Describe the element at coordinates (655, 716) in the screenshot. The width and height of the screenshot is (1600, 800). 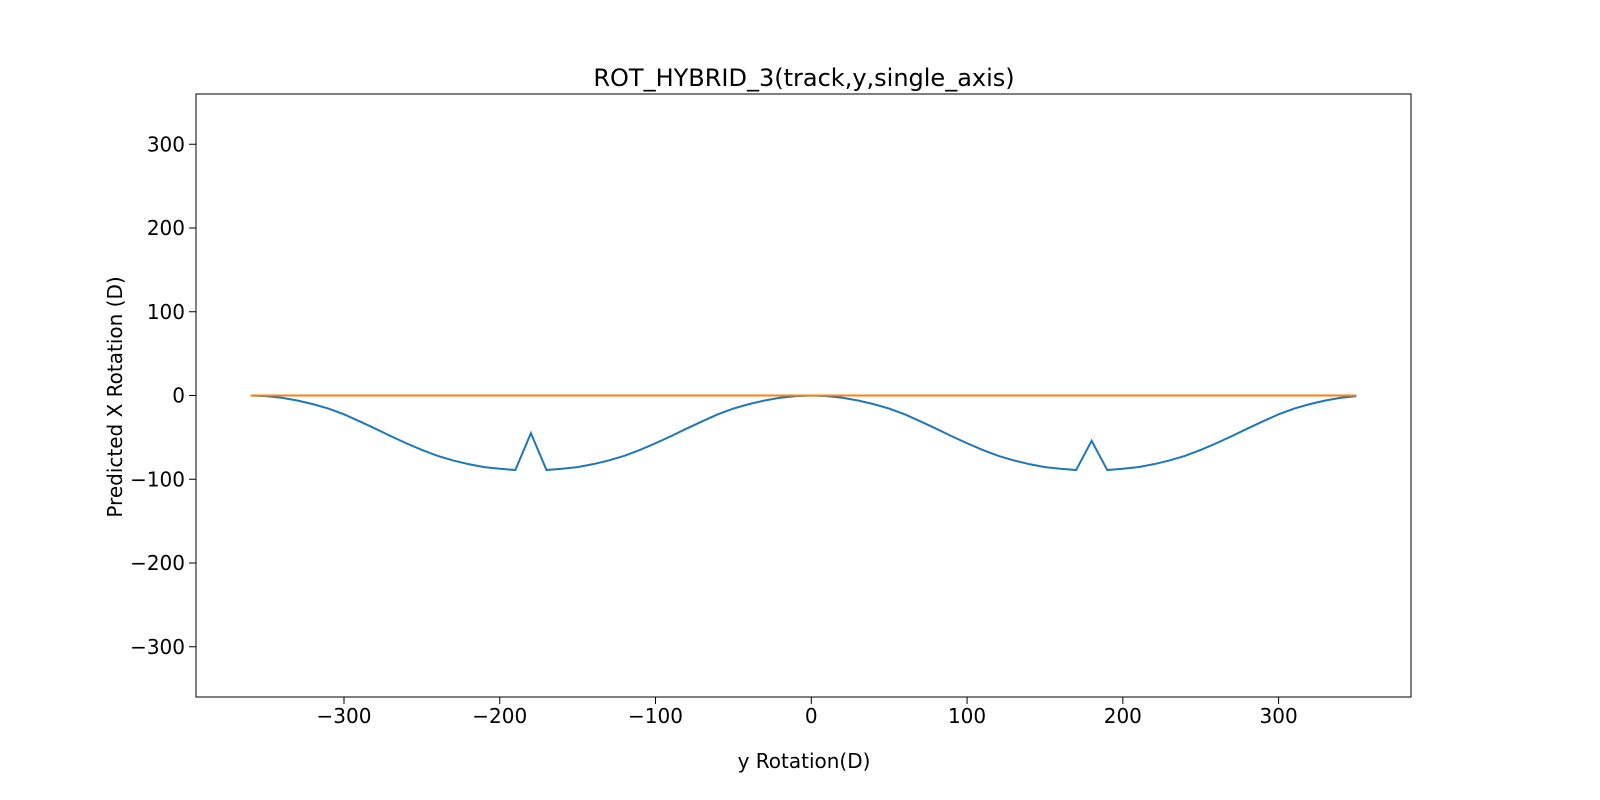
I see `x-tick-label: −100` at that location.